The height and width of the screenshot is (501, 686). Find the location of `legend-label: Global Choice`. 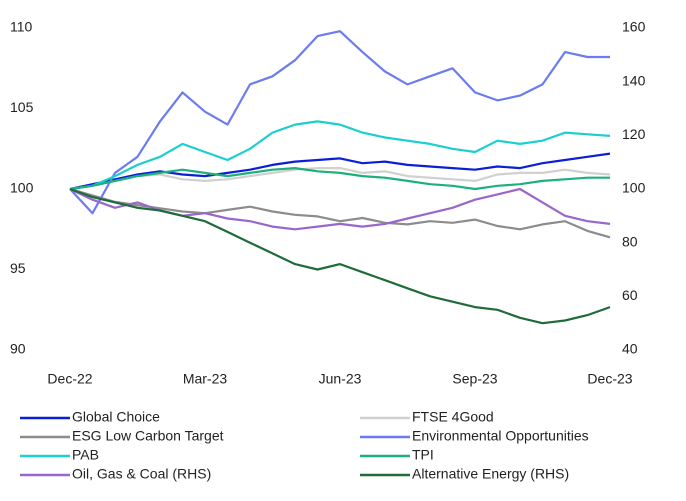

legend-label: Global Choice is located at coordinates (116, 417).